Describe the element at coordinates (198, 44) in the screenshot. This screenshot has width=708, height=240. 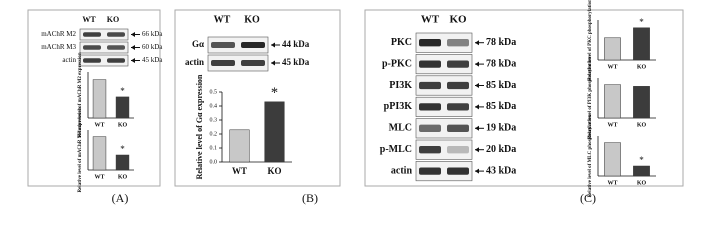
I see `blot-row-label: Gα` at that location.